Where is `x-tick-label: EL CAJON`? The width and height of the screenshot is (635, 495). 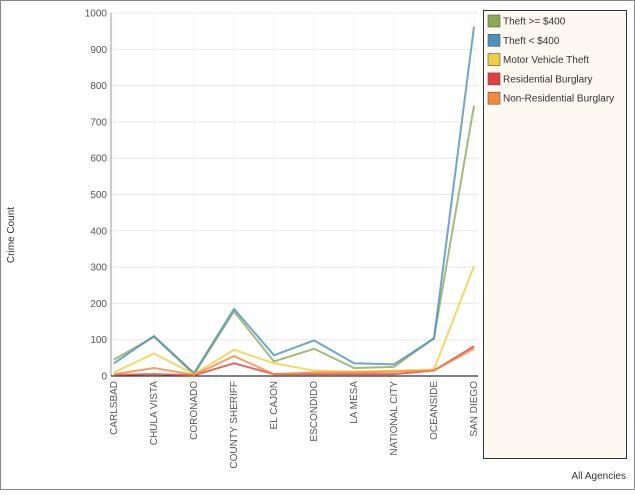
x-tick-label: EL CAJON is located at coordinates (274, 405).